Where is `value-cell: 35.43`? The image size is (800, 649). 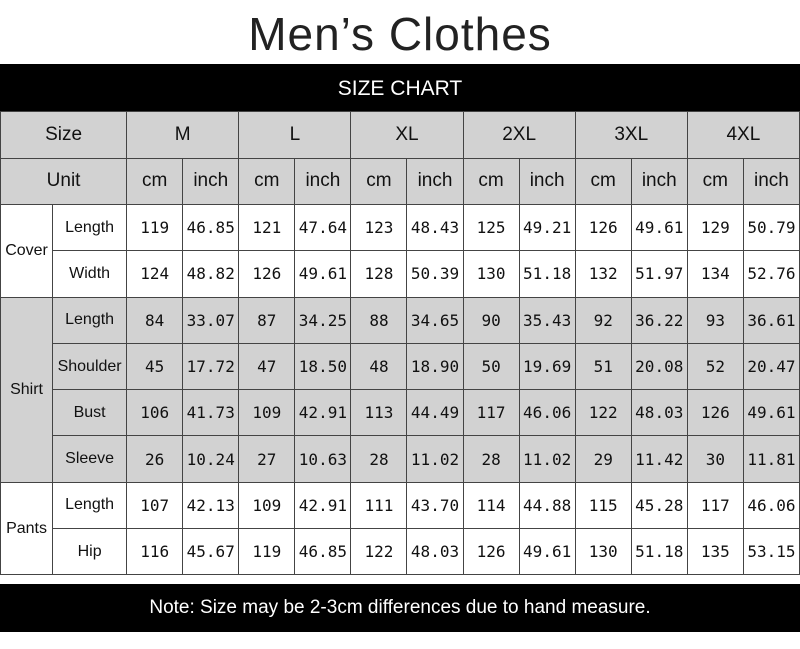
value-cell: 35.43 is located at coordinates (547, 320).